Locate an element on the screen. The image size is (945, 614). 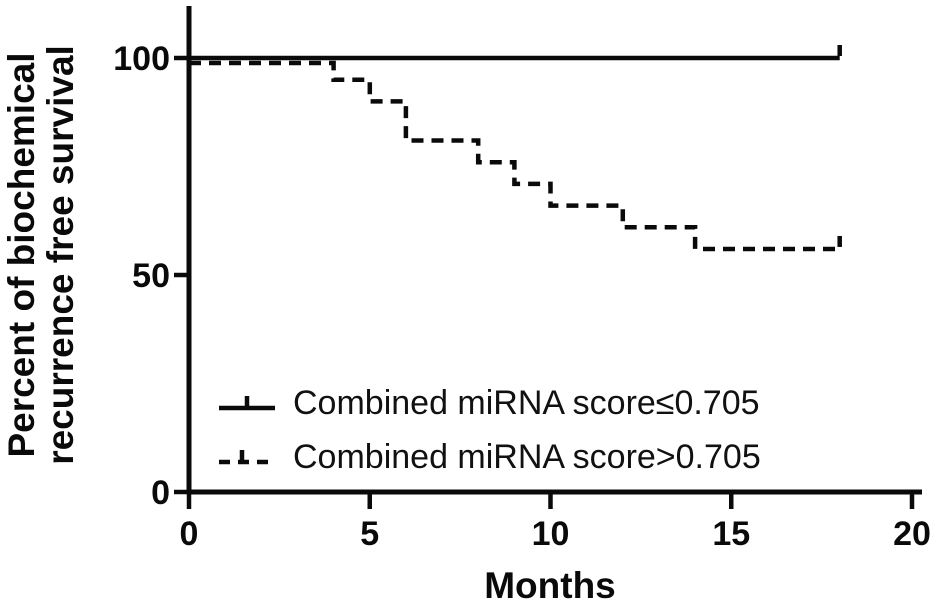
y-axis-title-line1: Percent of biochemical is located at coordinates (21, 255).